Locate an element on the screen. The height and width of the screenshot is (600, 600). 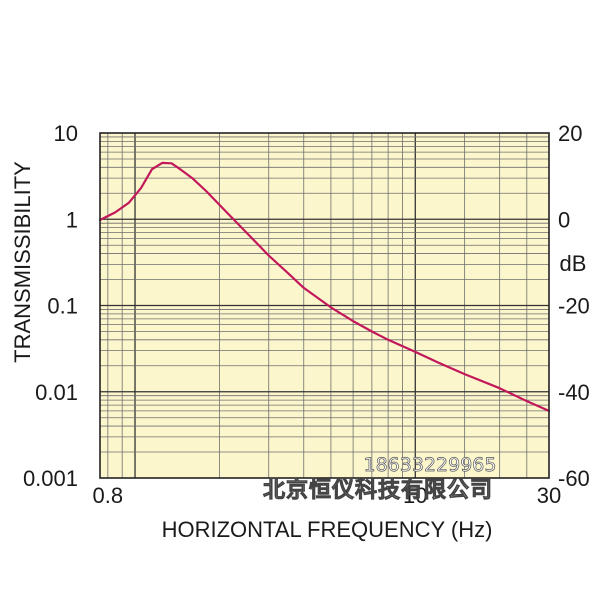
y-tick-label: 1 is located at coordinates (72, 219).